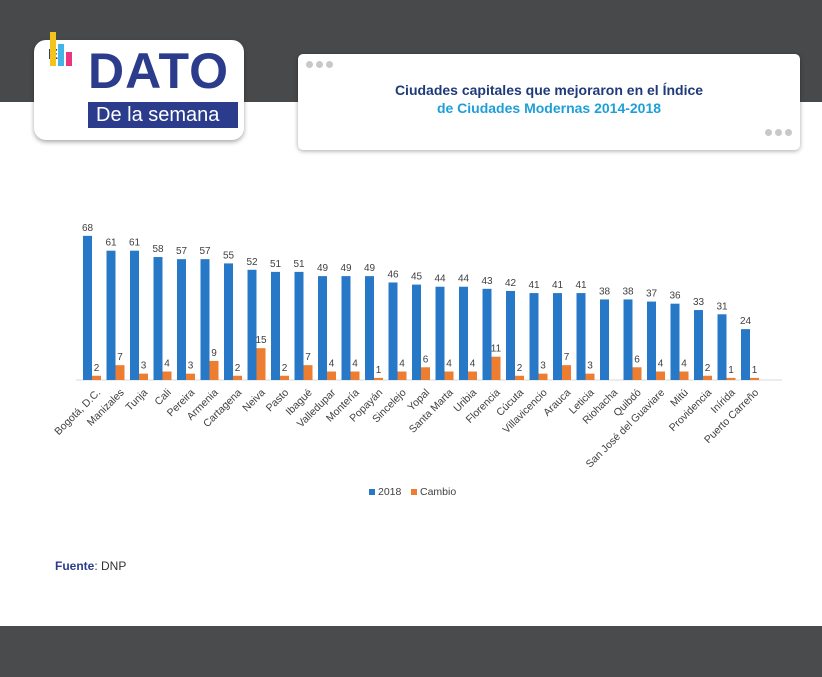 This screenshot has height=677, width=822. I want to click on source-label: Fuente, so click(75, 566).